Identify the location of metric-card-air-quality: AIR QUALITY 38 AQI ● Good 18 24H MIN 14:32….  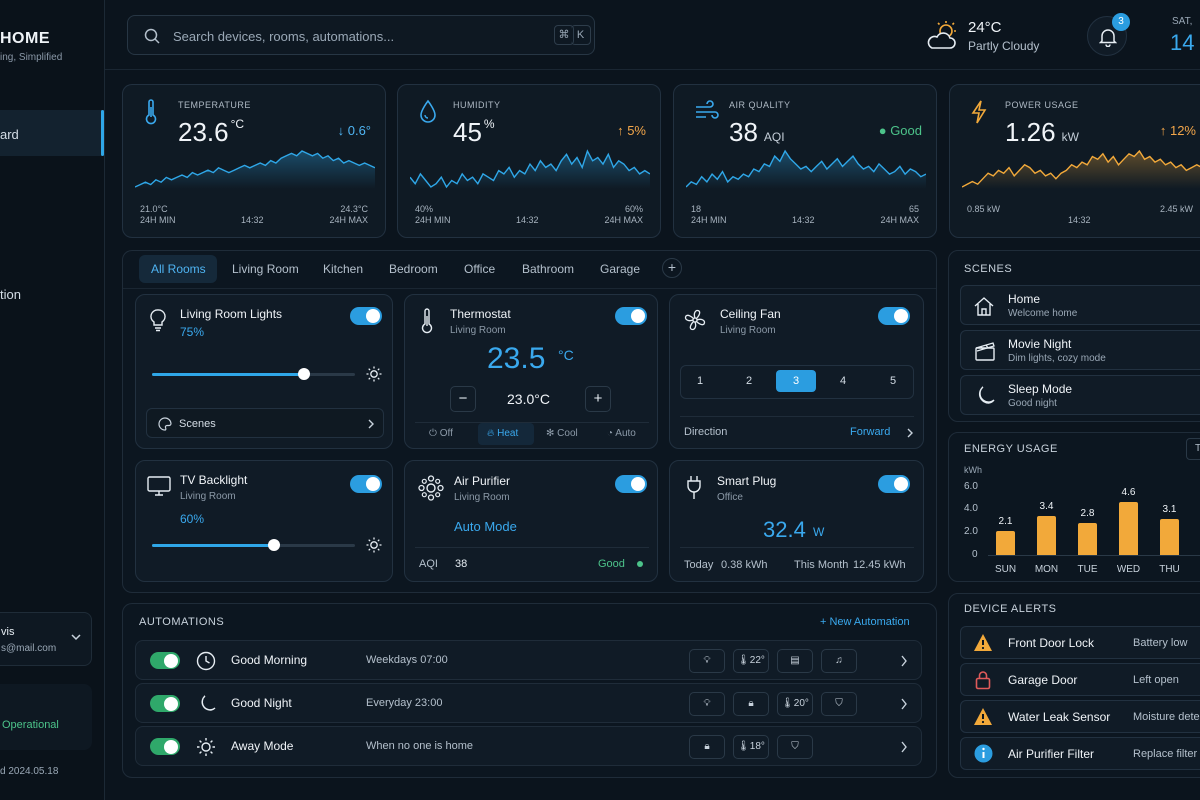
(805, 161).